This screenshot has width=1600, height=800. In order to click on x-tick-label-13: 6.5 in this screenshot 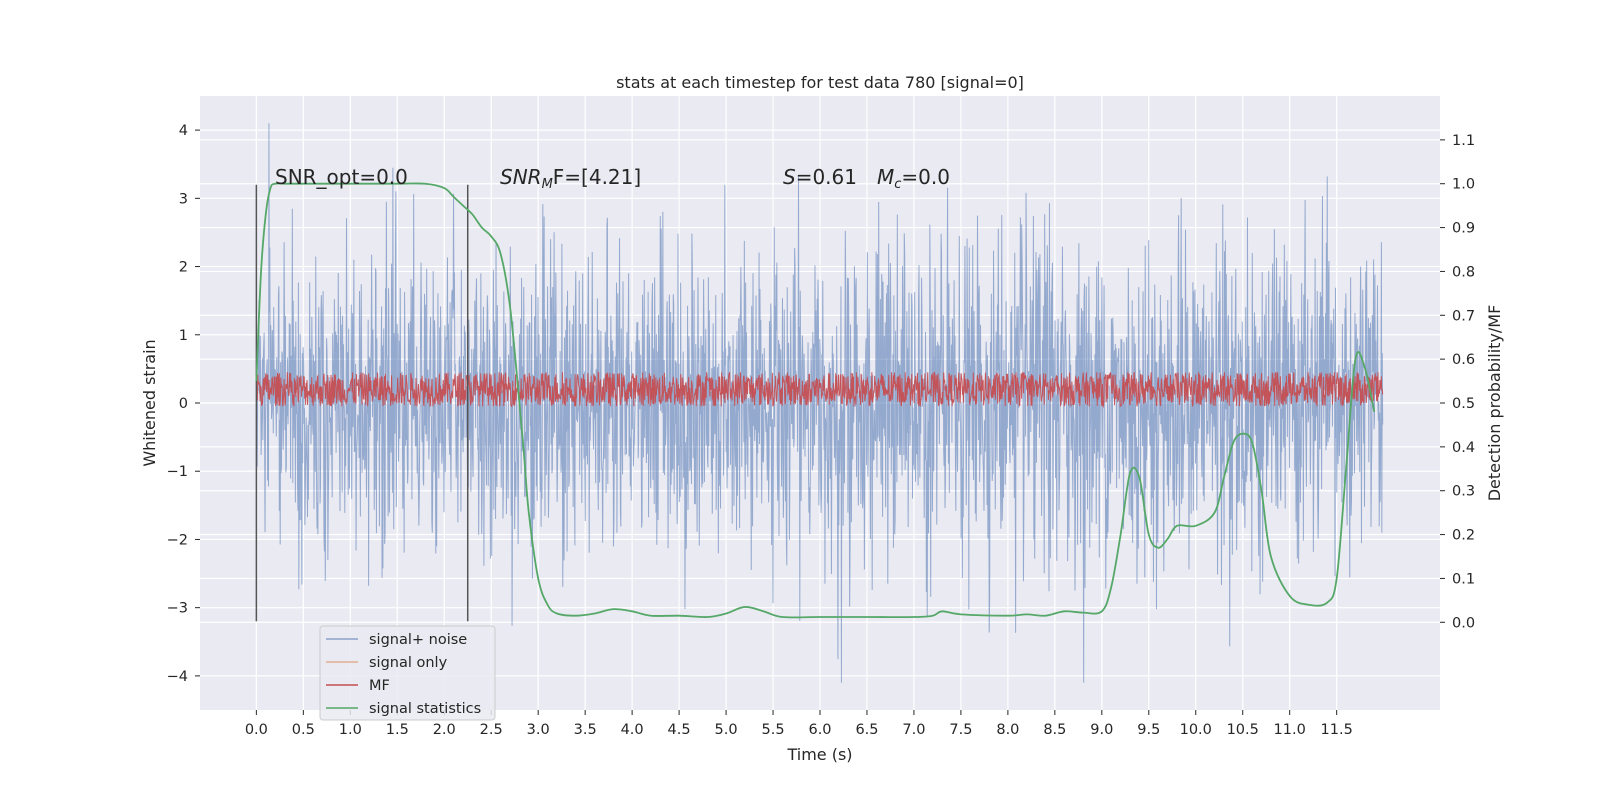, I will do `click(866, 730)`.